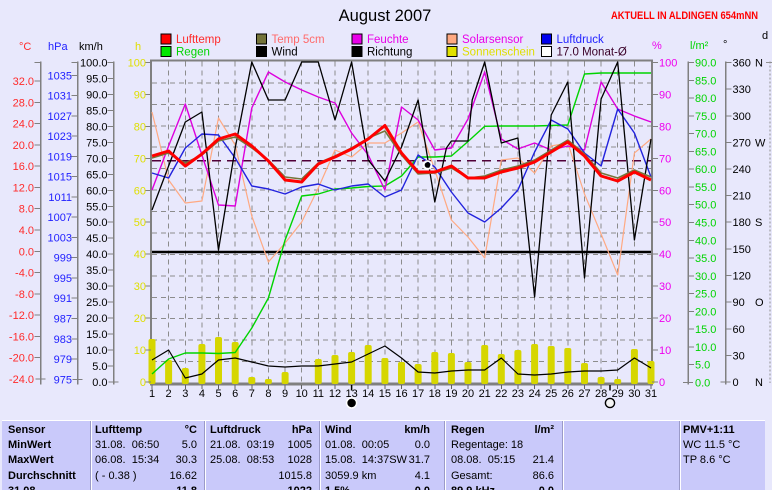 This screenshot has width=772, height=490. What do you see at coordinates (23, 125) in the screenshot?
I see `svg-text: 24.0` at bounding box center [23, 125].